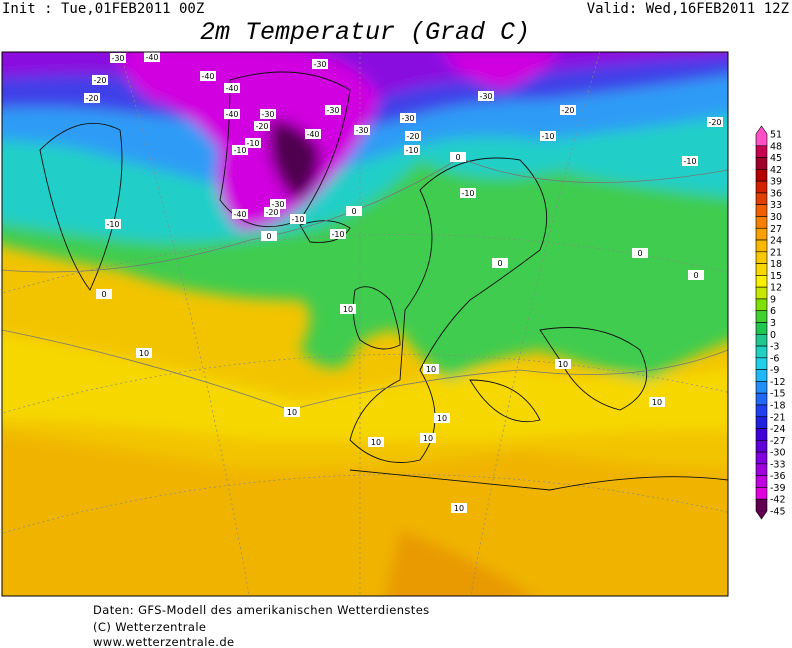  What do you see at coordinates (776, 205) in the screenshot?
I see `colorbar-label: 33` at bounding box center [776, 205].